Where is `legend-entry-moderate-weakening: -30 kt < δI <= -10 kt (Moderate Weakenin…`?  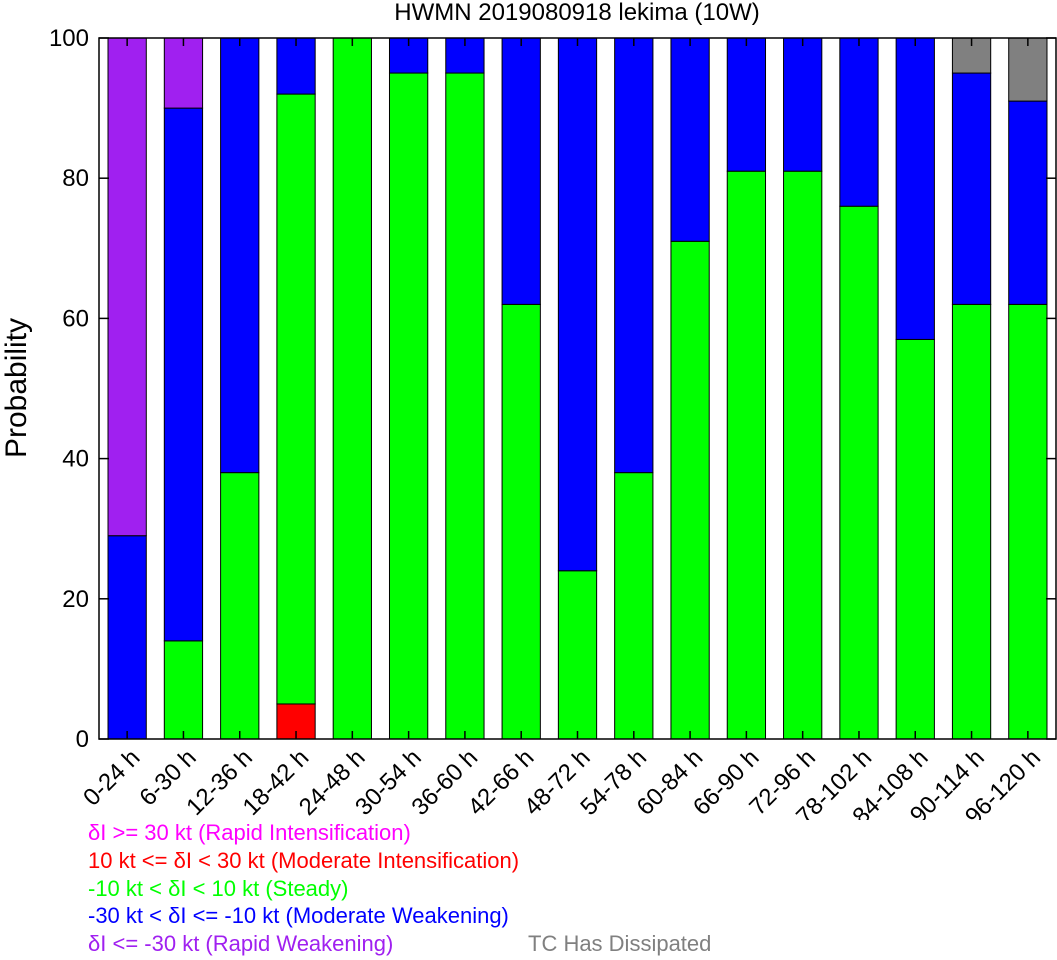
legend-entry-moderate-weakening: -30 kt < δI <= -10 kt (Moderate Weakenin… is located at coordinates (298, 915).